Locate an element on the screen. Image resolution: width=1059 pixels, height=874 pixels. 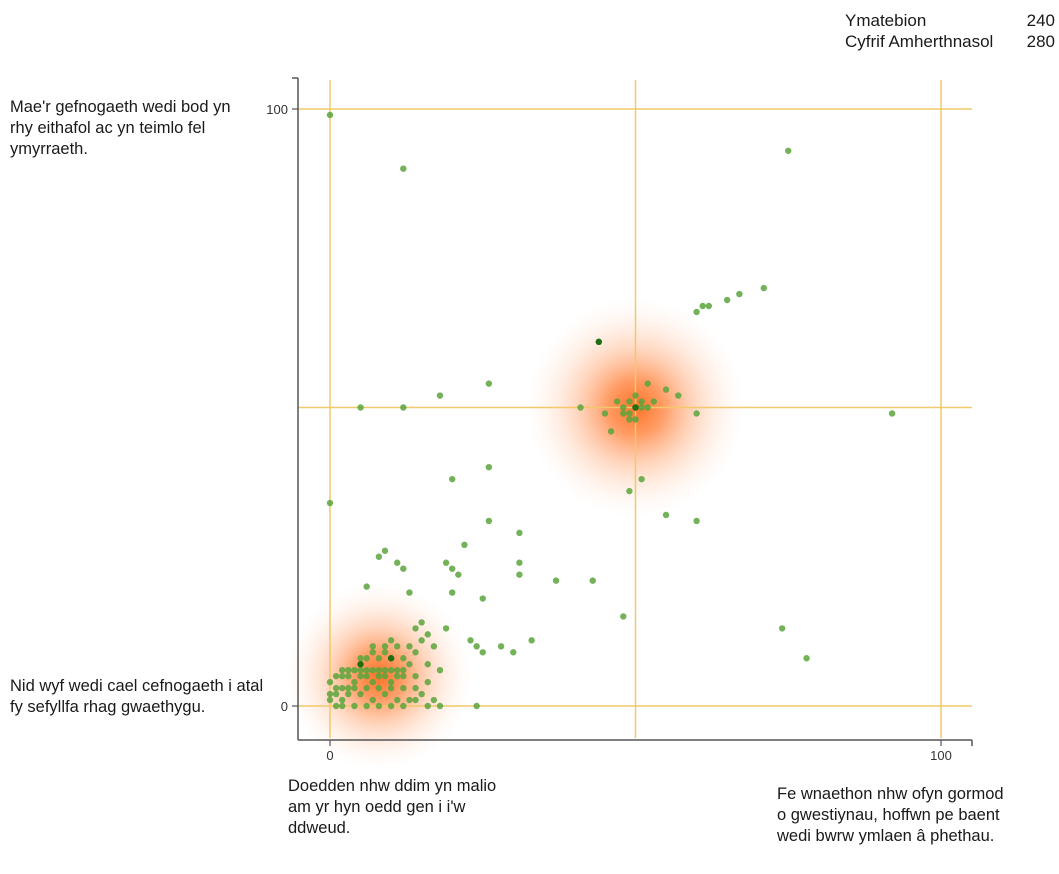
invalid-count-value: 280 is located at coordinates (1040, 41).